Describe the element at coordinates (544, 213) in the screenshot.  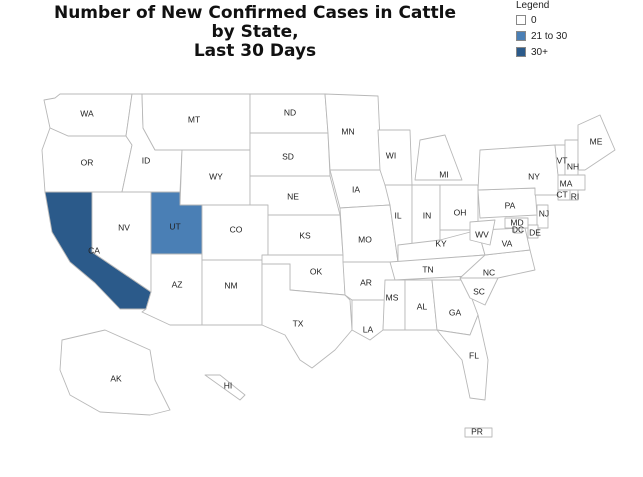
I see `state-label-nj: NJ` at that location.